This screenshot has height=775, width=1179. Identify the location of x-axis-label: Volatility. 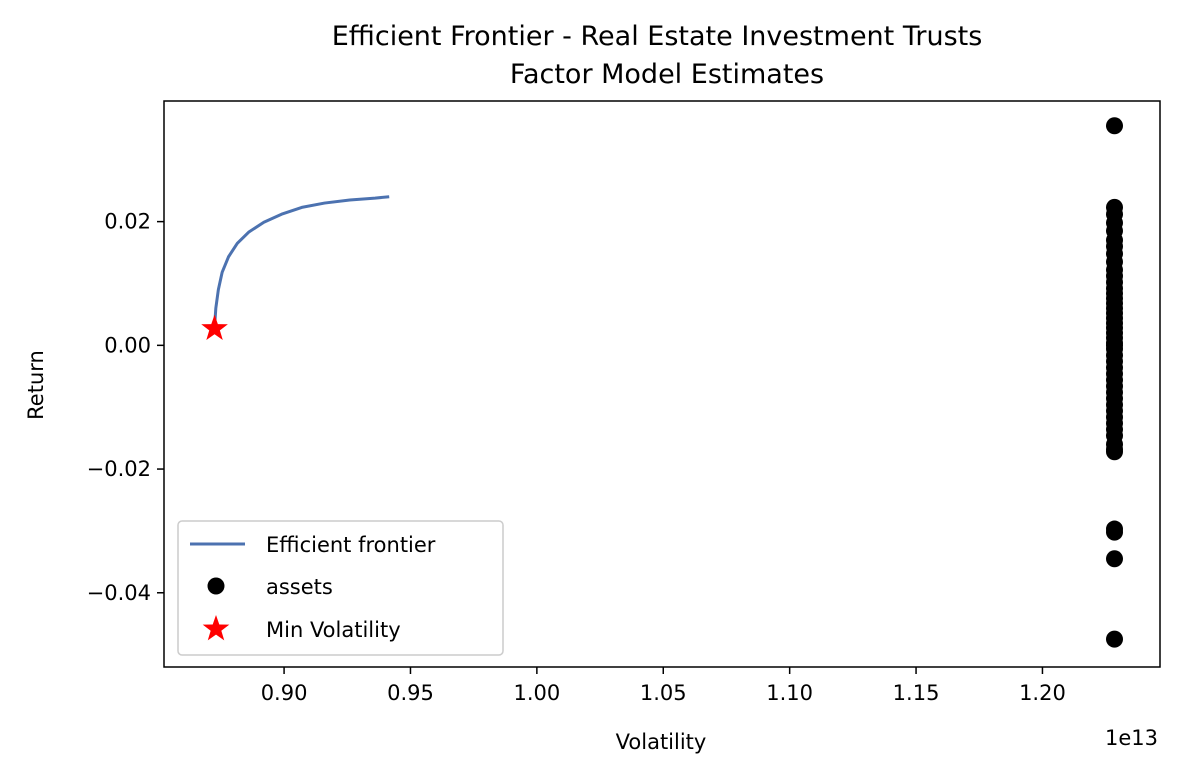
(661, 742).